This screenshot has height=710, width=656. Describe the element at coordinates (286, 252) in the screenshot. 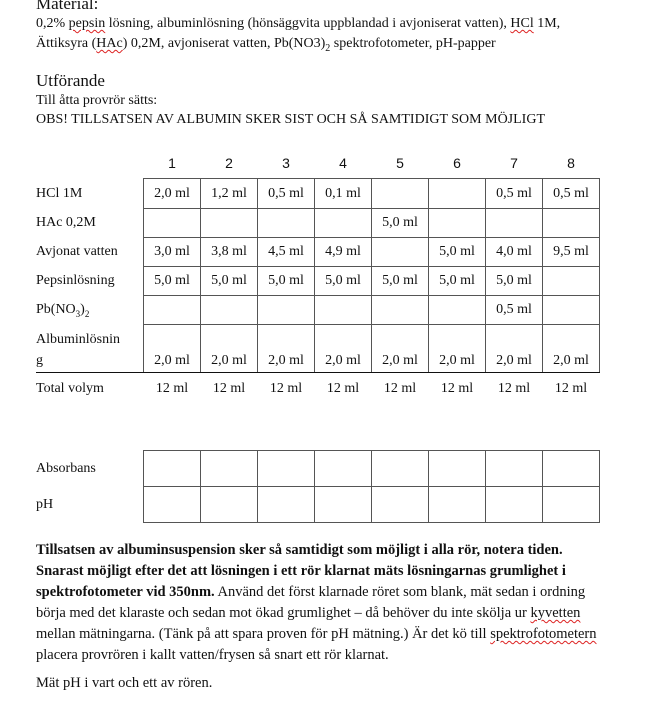

I see `table-cell: 4,5 ml` at that location.